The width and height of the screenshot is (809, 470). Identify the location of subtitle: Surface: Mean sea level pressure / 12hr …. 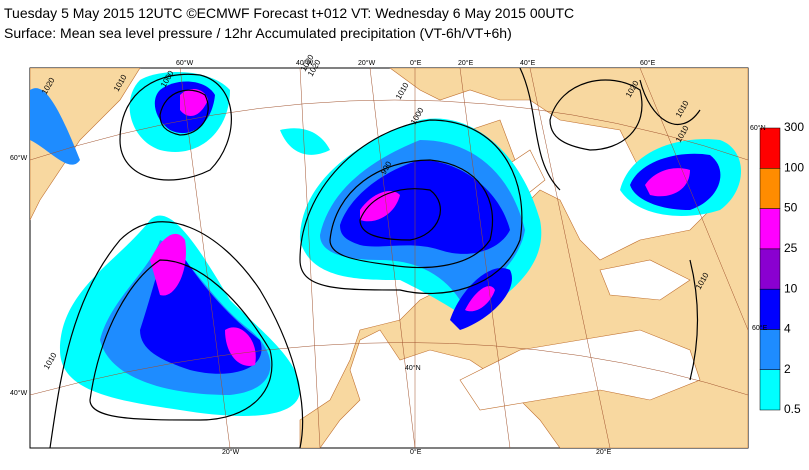
(258, 33).